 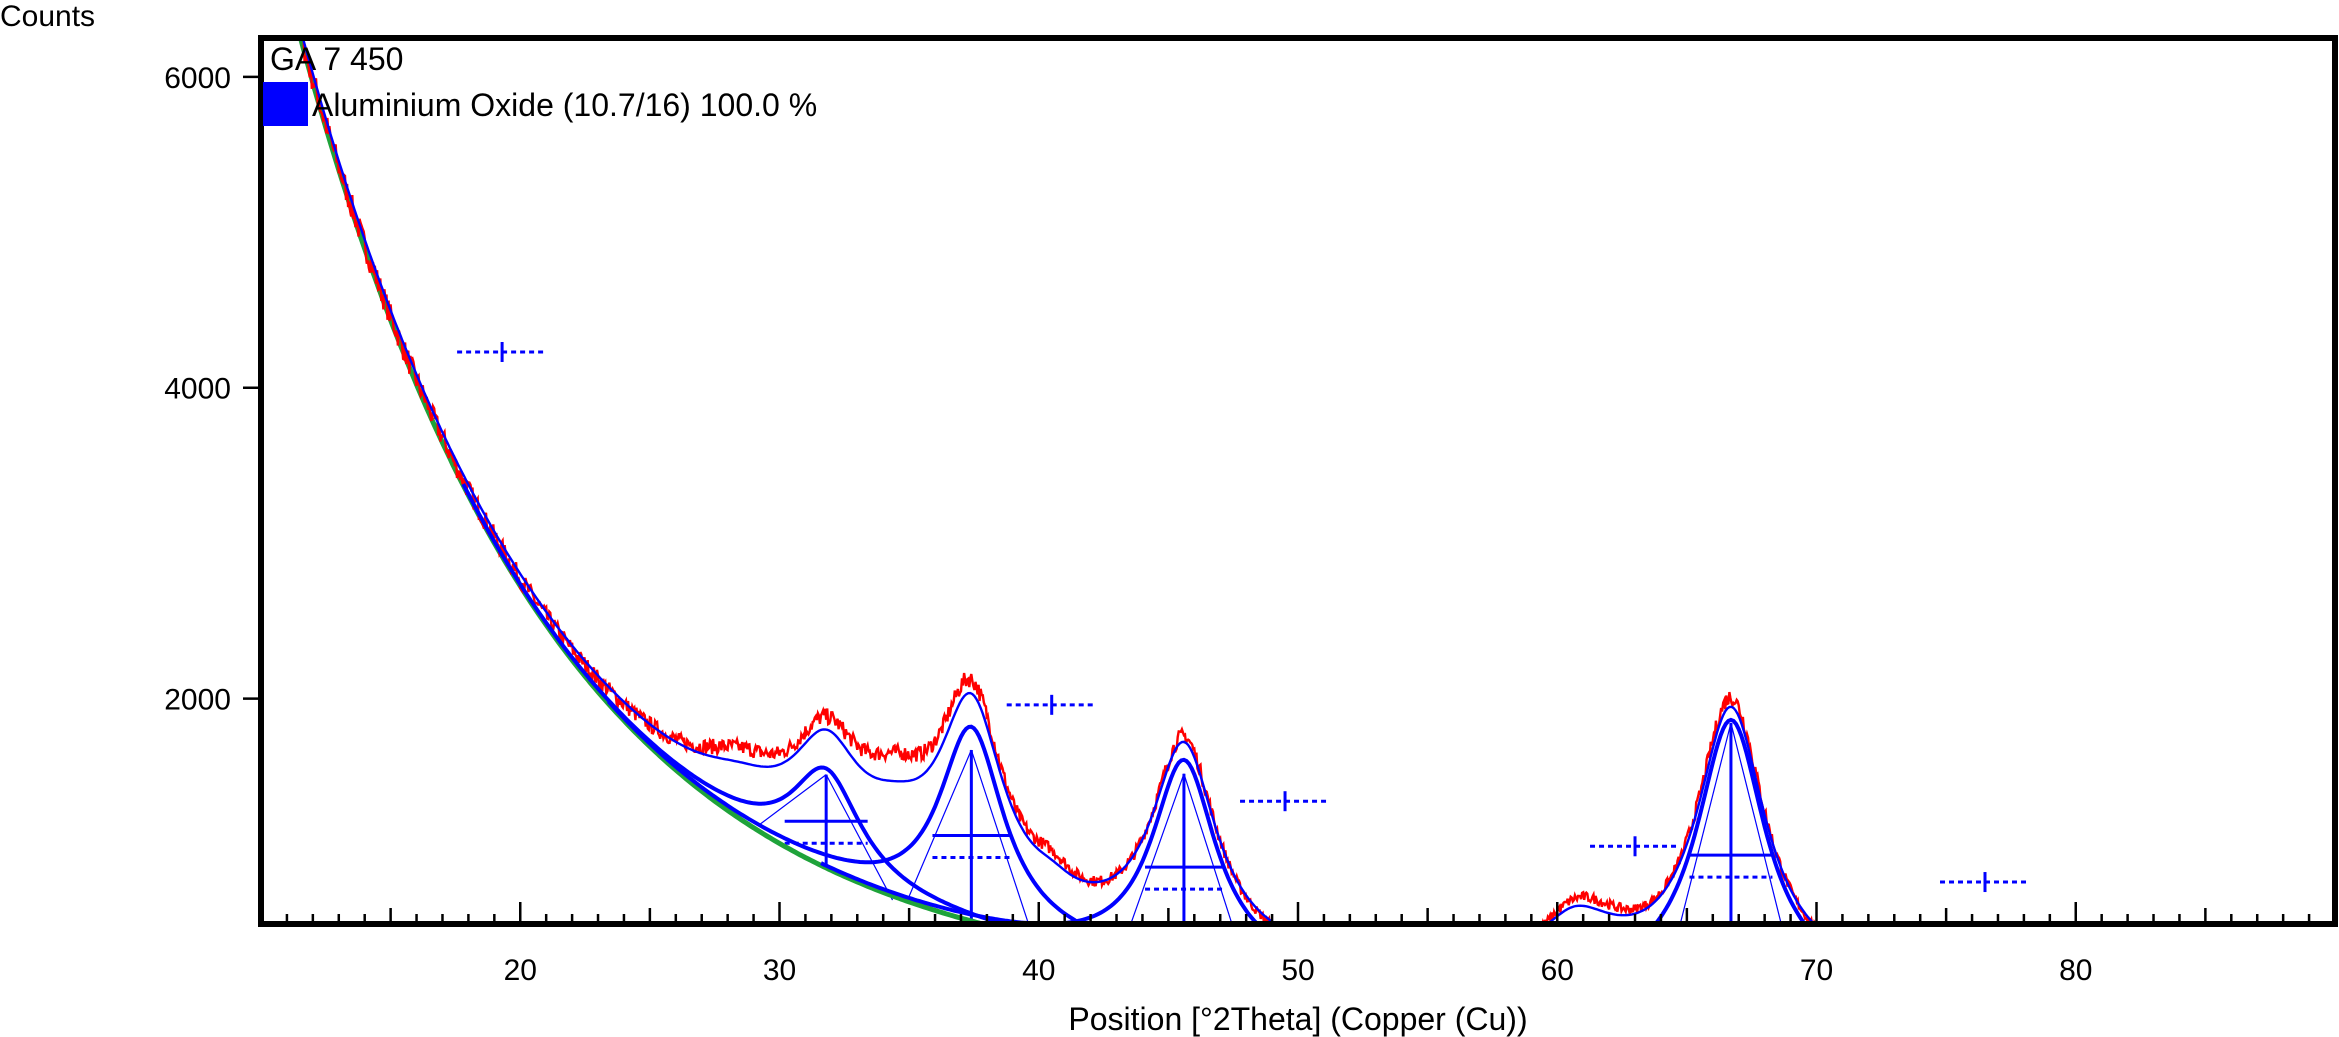 I want to click on x-tick-label: 40, so click(x=1038, y=970).